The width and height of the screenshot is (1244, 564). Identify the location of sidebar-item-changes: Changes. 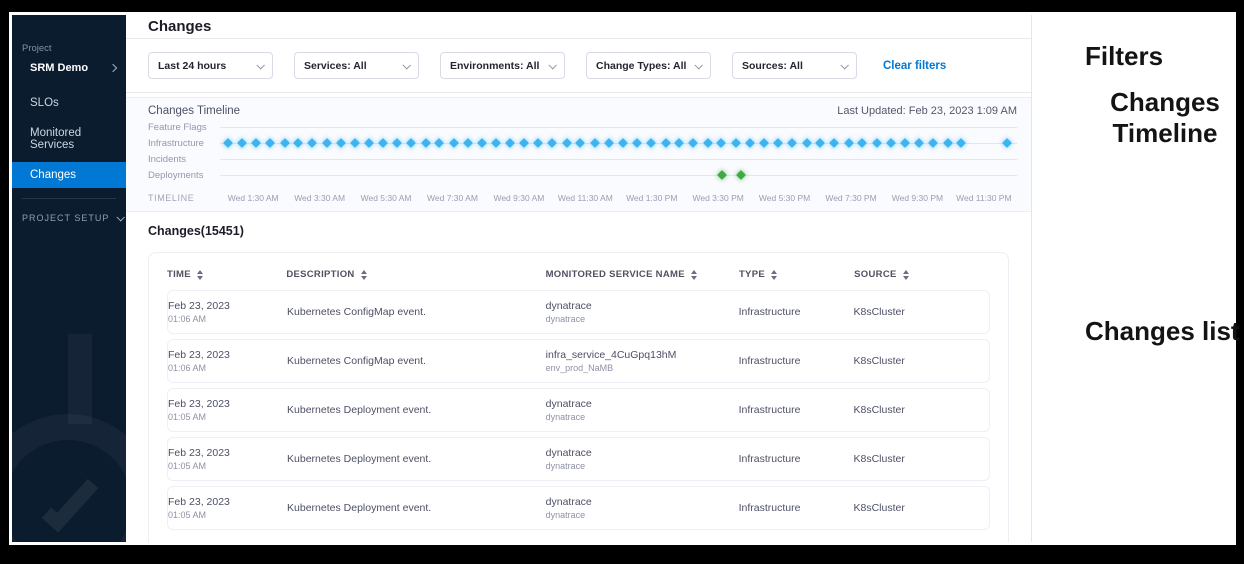
(69, 175).